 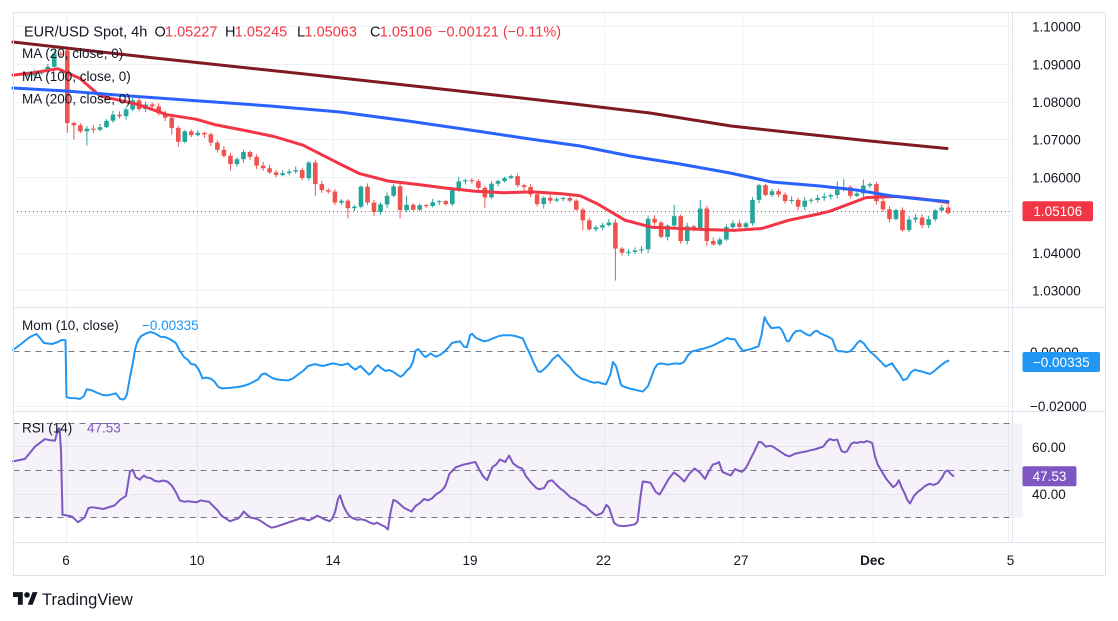 I want to click on svg-text: 19, so click(x=469, y=560).